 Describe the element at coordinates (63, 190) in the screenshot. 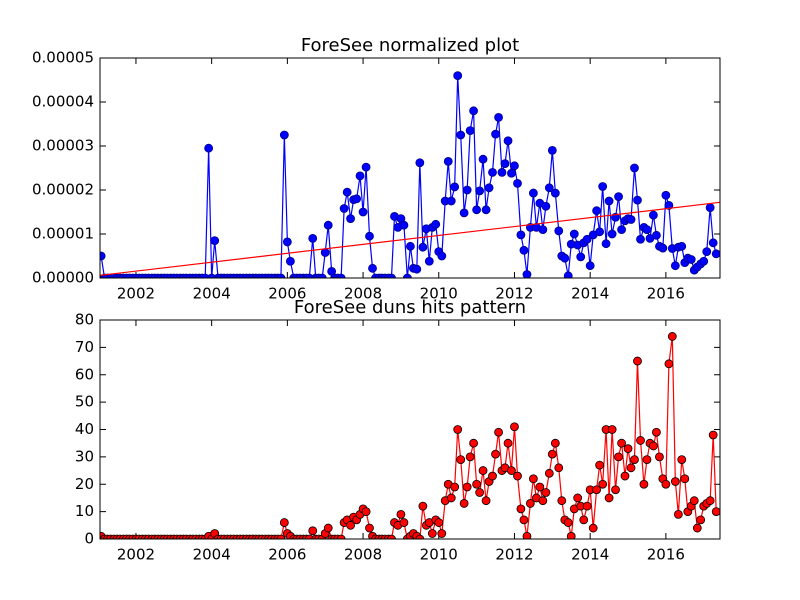

I see `y-tick-label: 0.00002` at that location.